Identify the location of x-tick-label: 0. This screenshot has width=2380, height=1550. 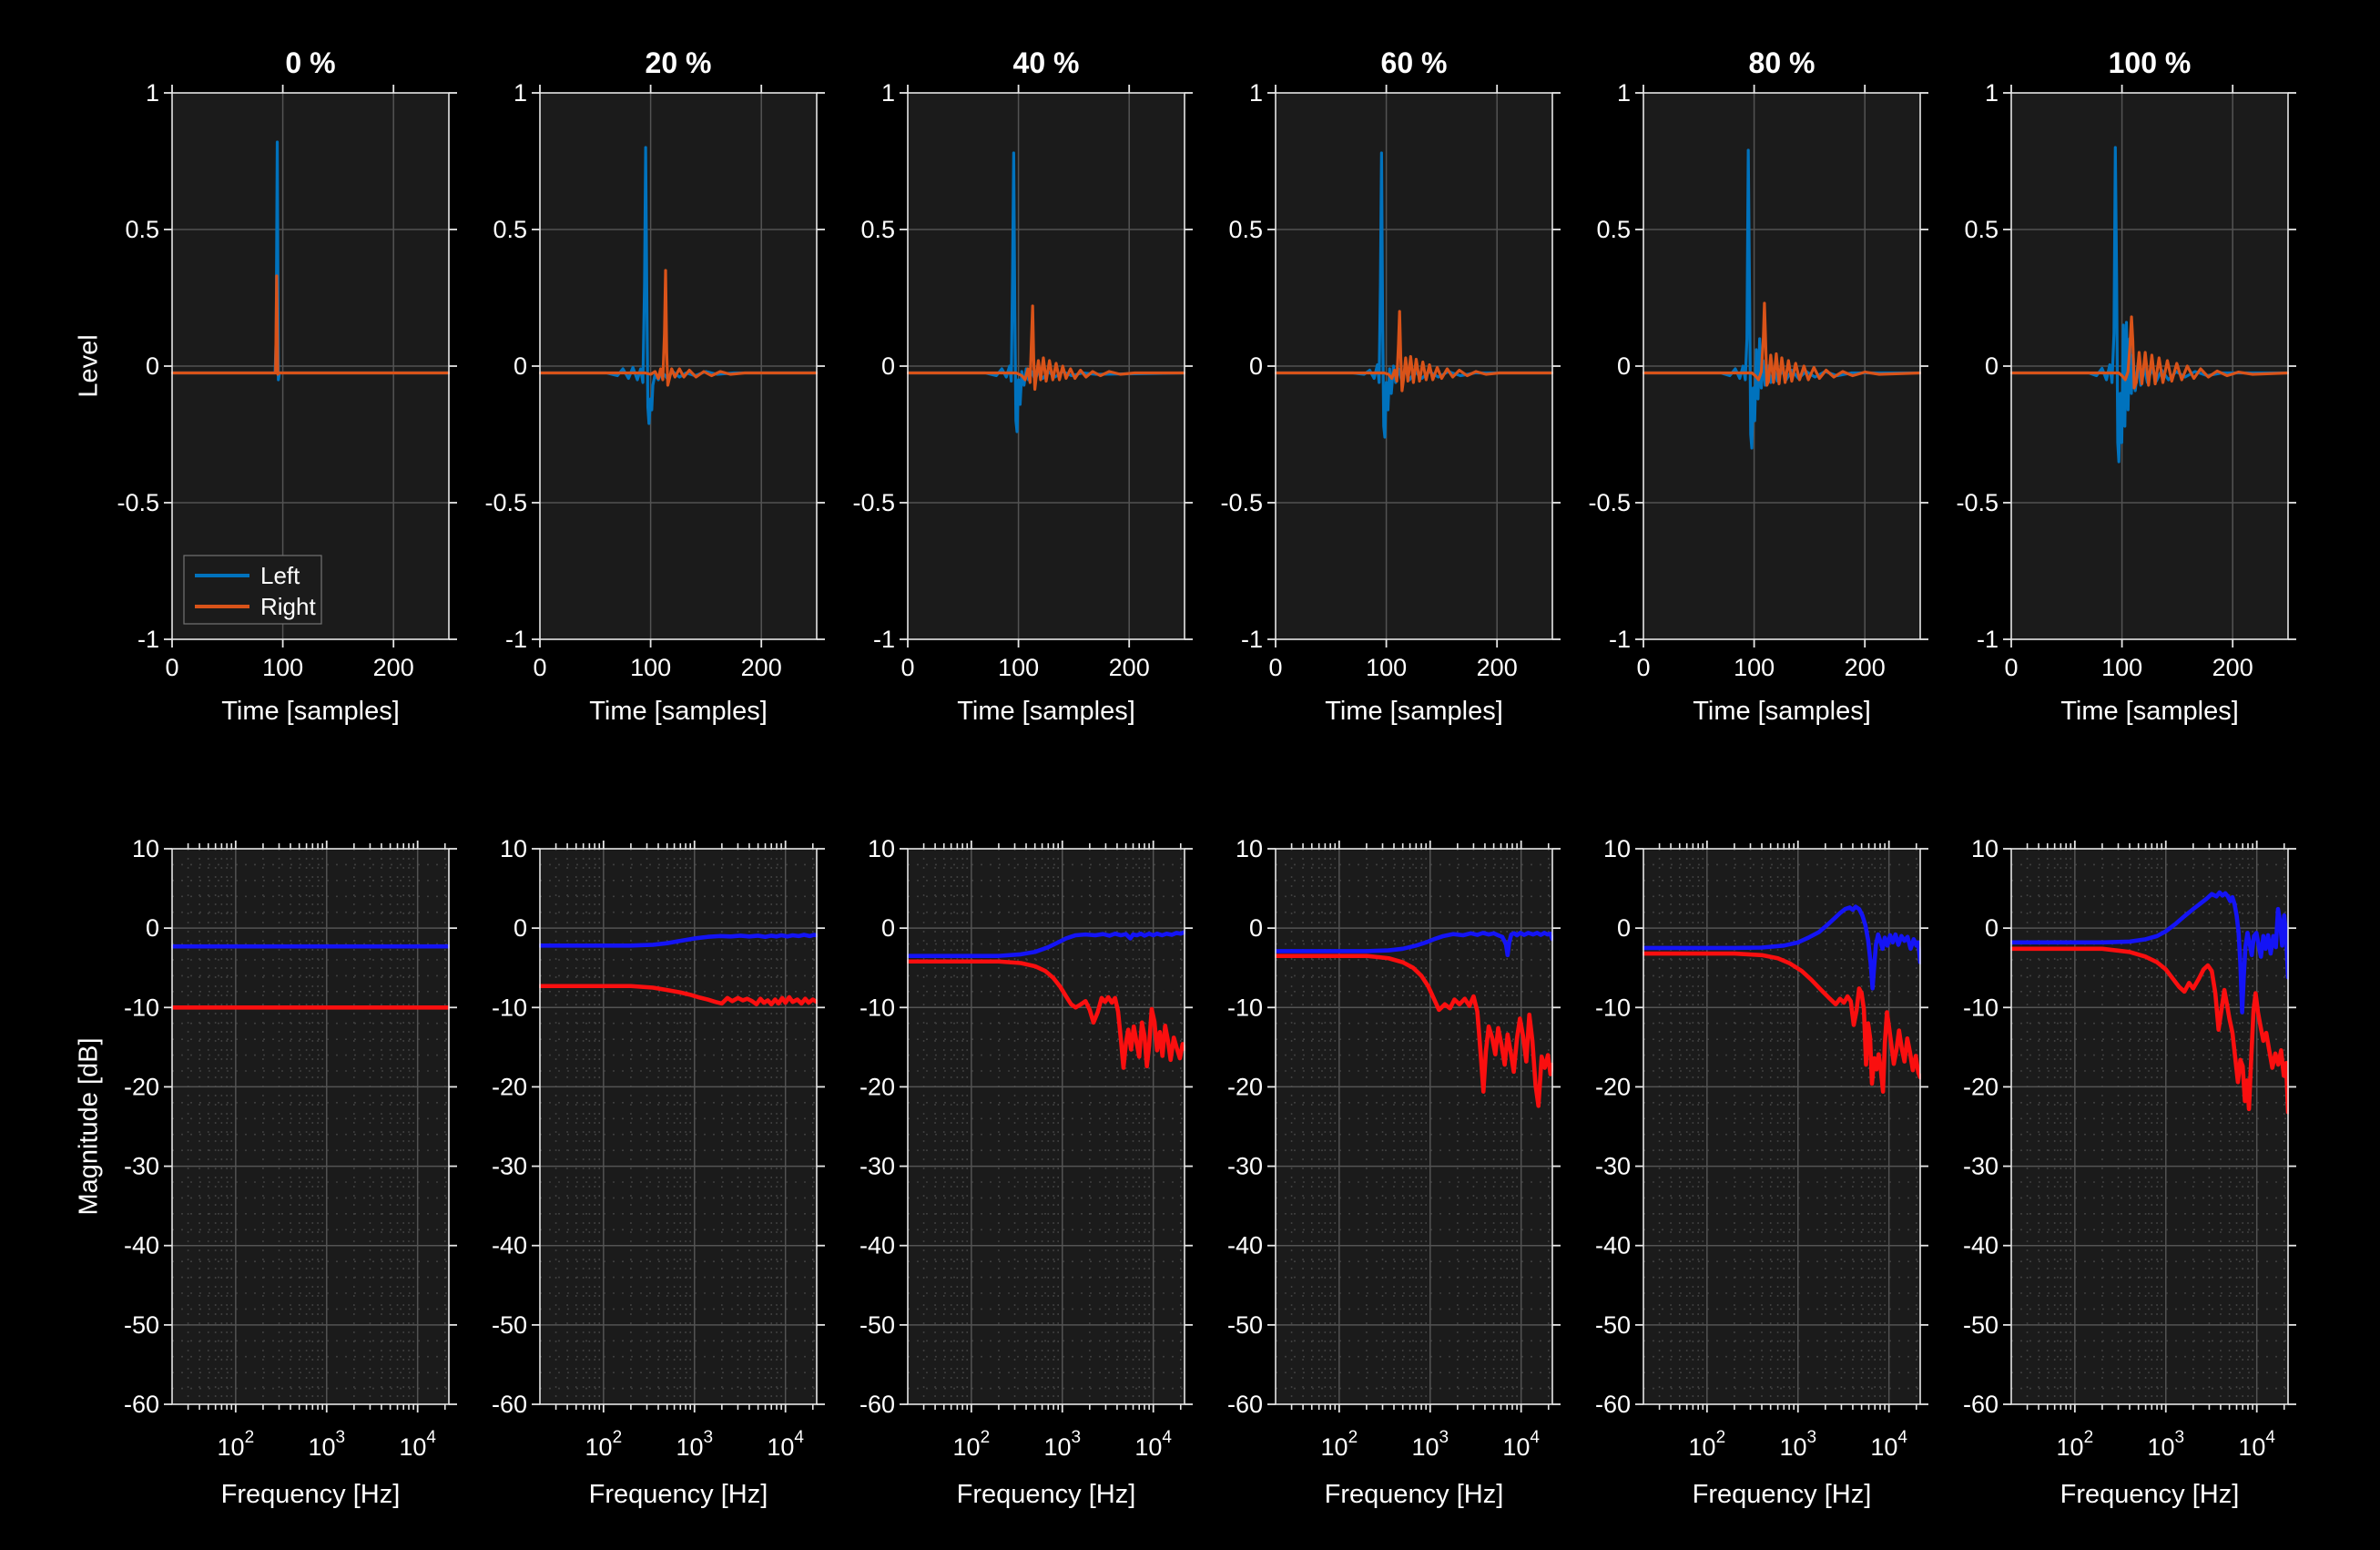
(907, 668).